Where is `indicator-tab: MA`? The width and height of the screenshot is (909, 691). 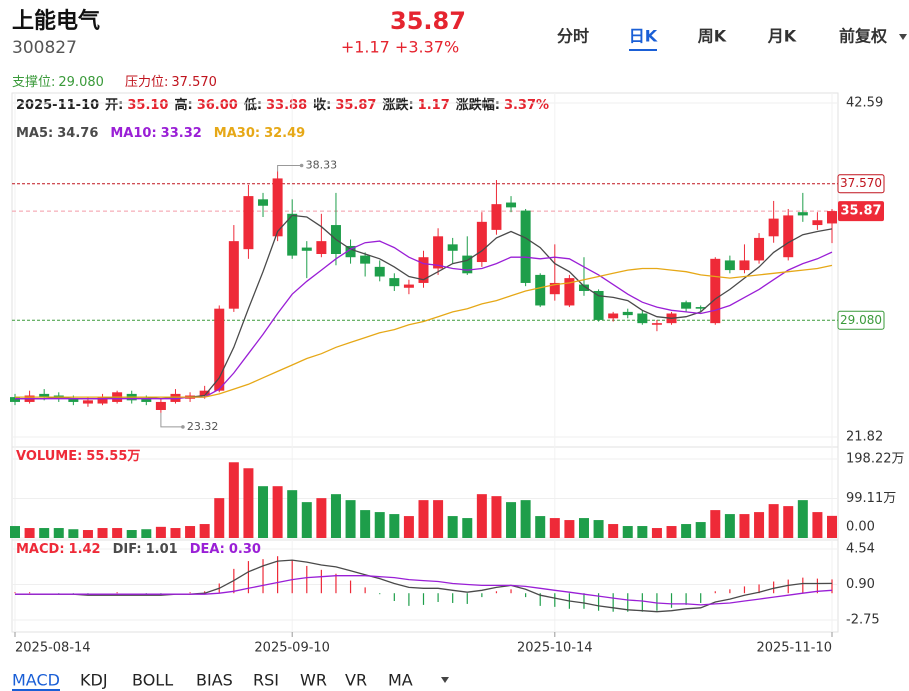
indicator-tab: MA is located at coordinates (400, 680).